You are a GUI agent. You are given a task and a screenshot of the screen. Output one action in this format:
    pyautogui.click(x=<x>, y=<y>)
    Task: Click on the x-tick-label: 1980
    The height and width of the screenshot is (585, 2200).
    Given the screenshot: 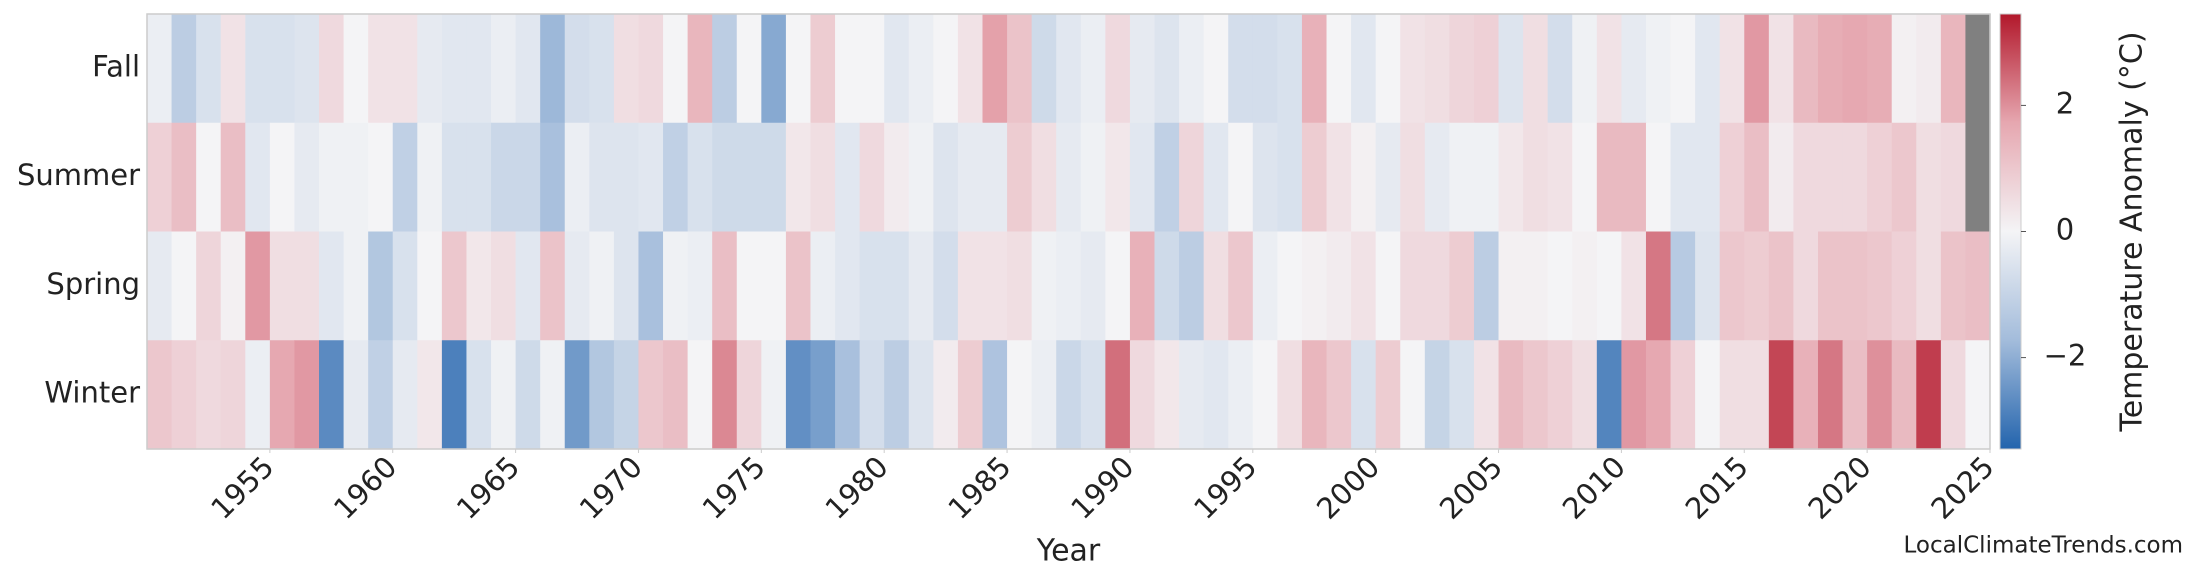 What is the action you would take?
    pyautogui.click(x=857, y=488)
    